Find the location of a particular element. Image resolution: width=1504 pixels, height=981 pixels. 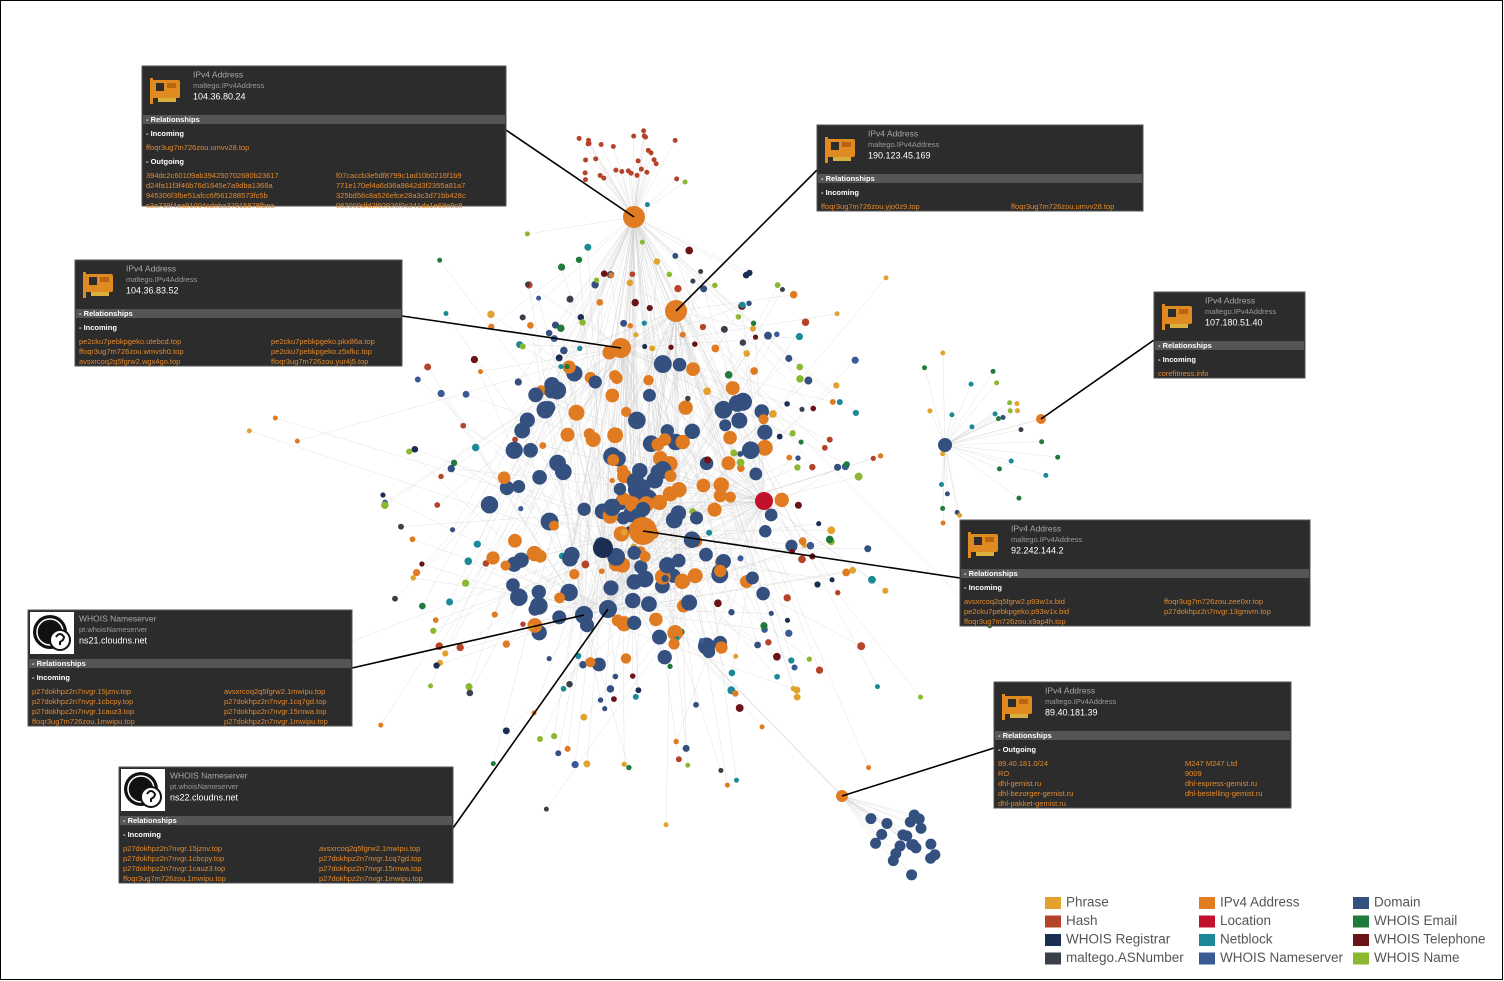

relation-item: p27dokhpz2n7nvgr.1mwipu.top is located at coordinates (371, 878).